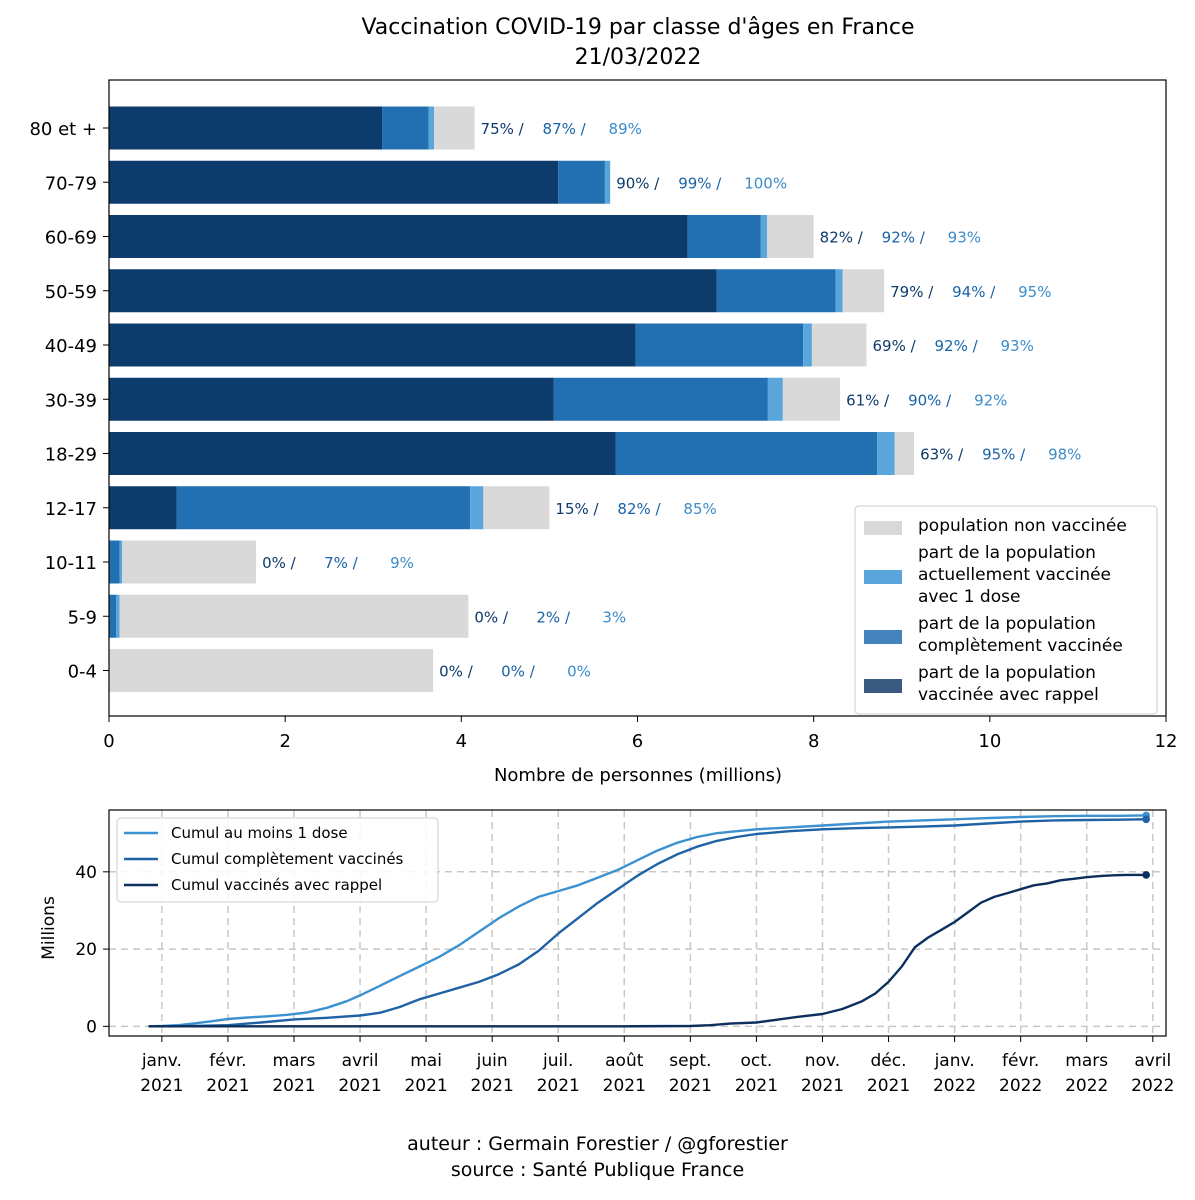 This screenshot has width=1195, height=1200. What do you see at coordinates (284, 741) in the screenshot?
I see `x-tick-label: 2` at bounding box center [284, 741].